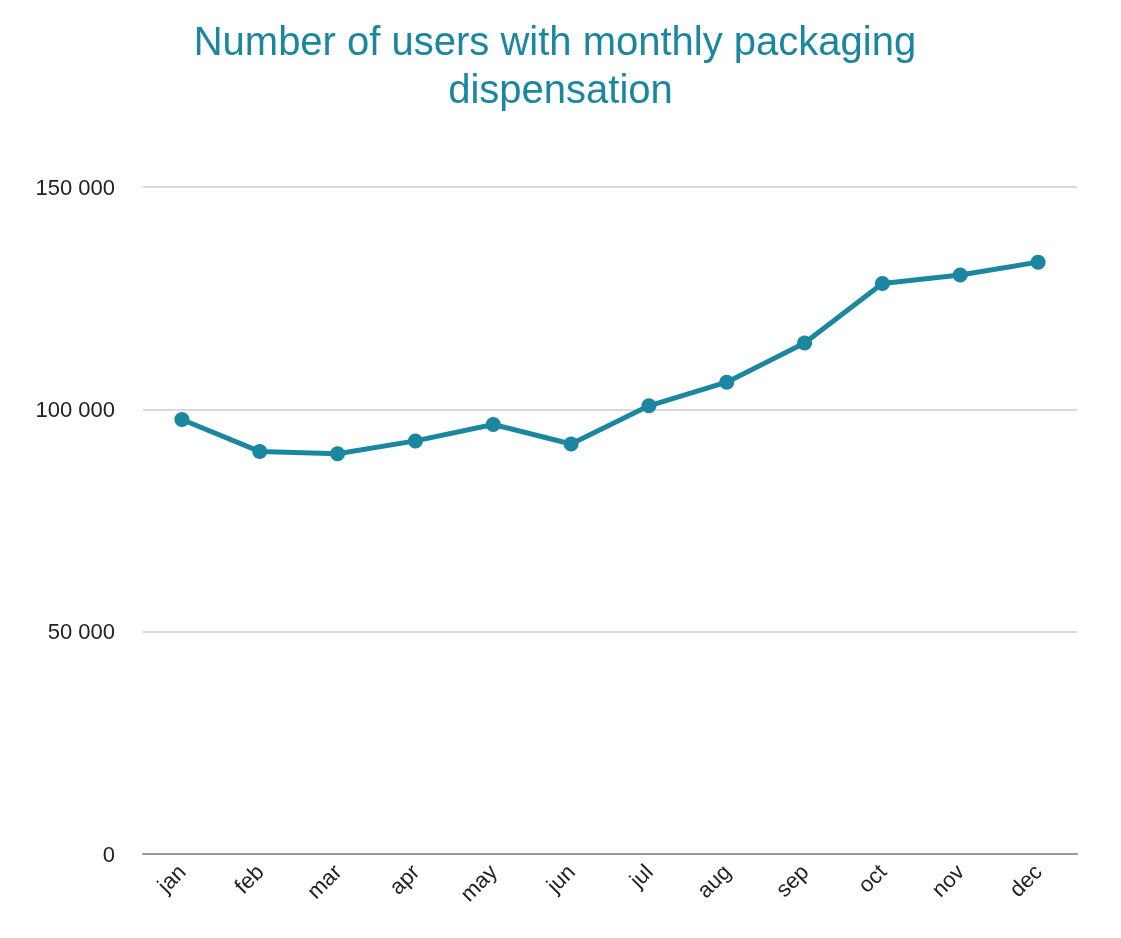 The height and width of the screenshot is (938, 1121). Describe the element at coordinates (324, 881) in the screenshot. I see `x-tick-label: mar` at that location.